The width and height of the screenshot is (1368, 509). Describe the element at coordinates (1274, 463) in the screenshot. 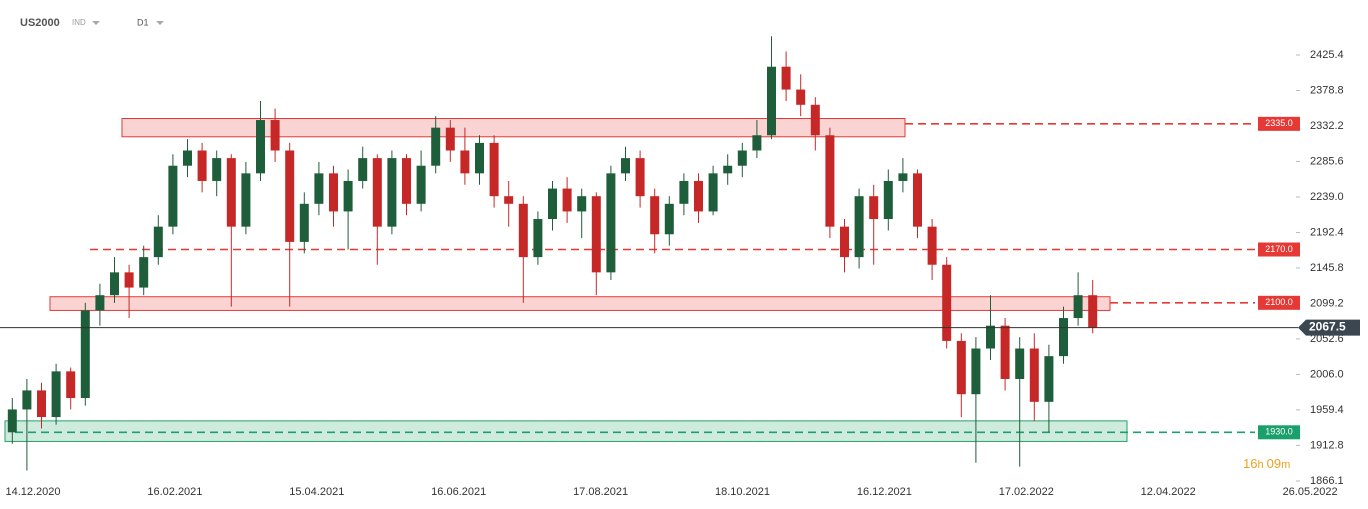

I see `timer-minutes: 09` at that location.